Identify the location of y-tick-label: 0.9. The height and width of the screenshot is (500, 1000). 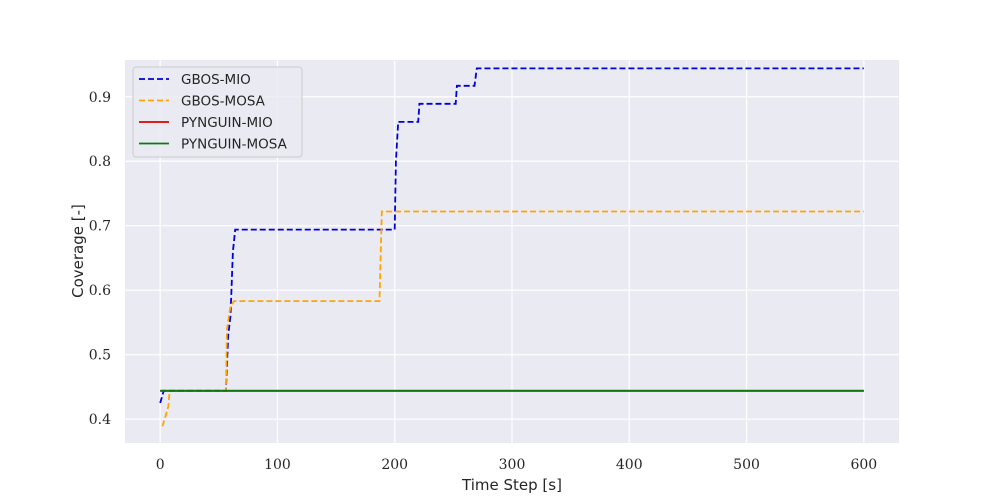
(100, 98).